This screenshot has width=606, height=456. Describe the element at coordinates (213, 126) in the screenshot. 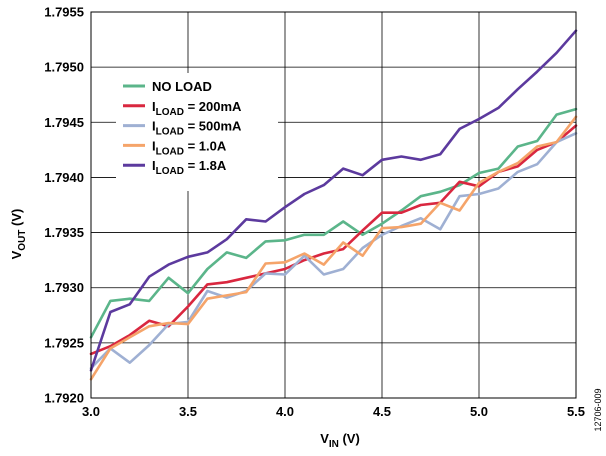

I see `legend-label-tail: = 500mA` at that location.